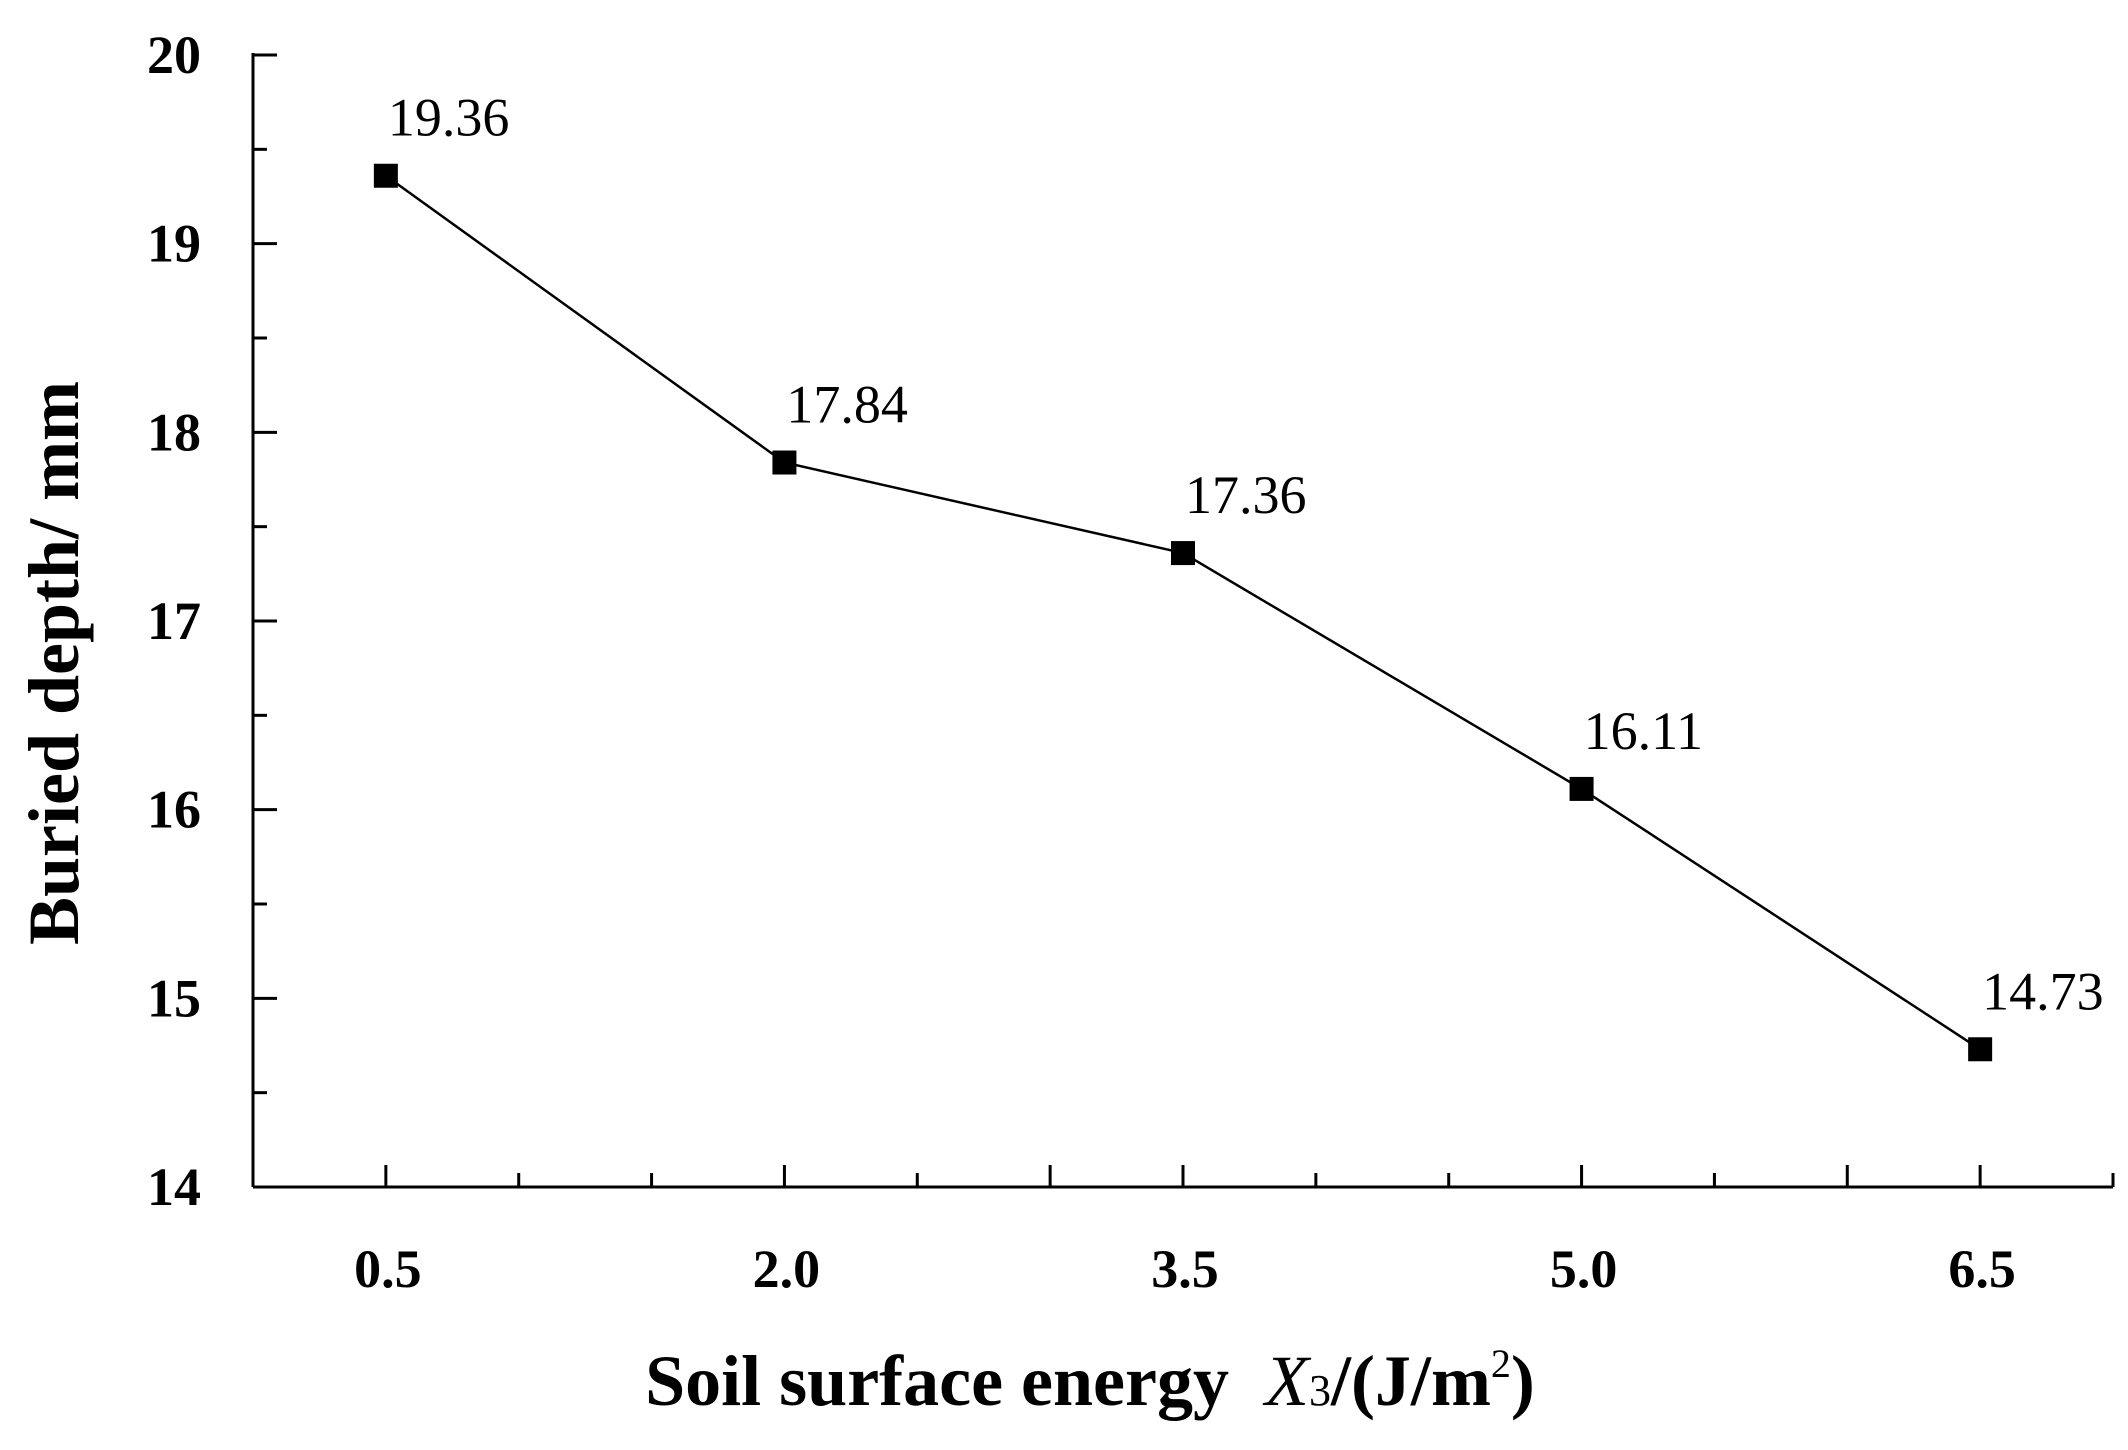 The image size is (2128, 1450). I want to click on y-tick-label: 18, so click(174, 432).